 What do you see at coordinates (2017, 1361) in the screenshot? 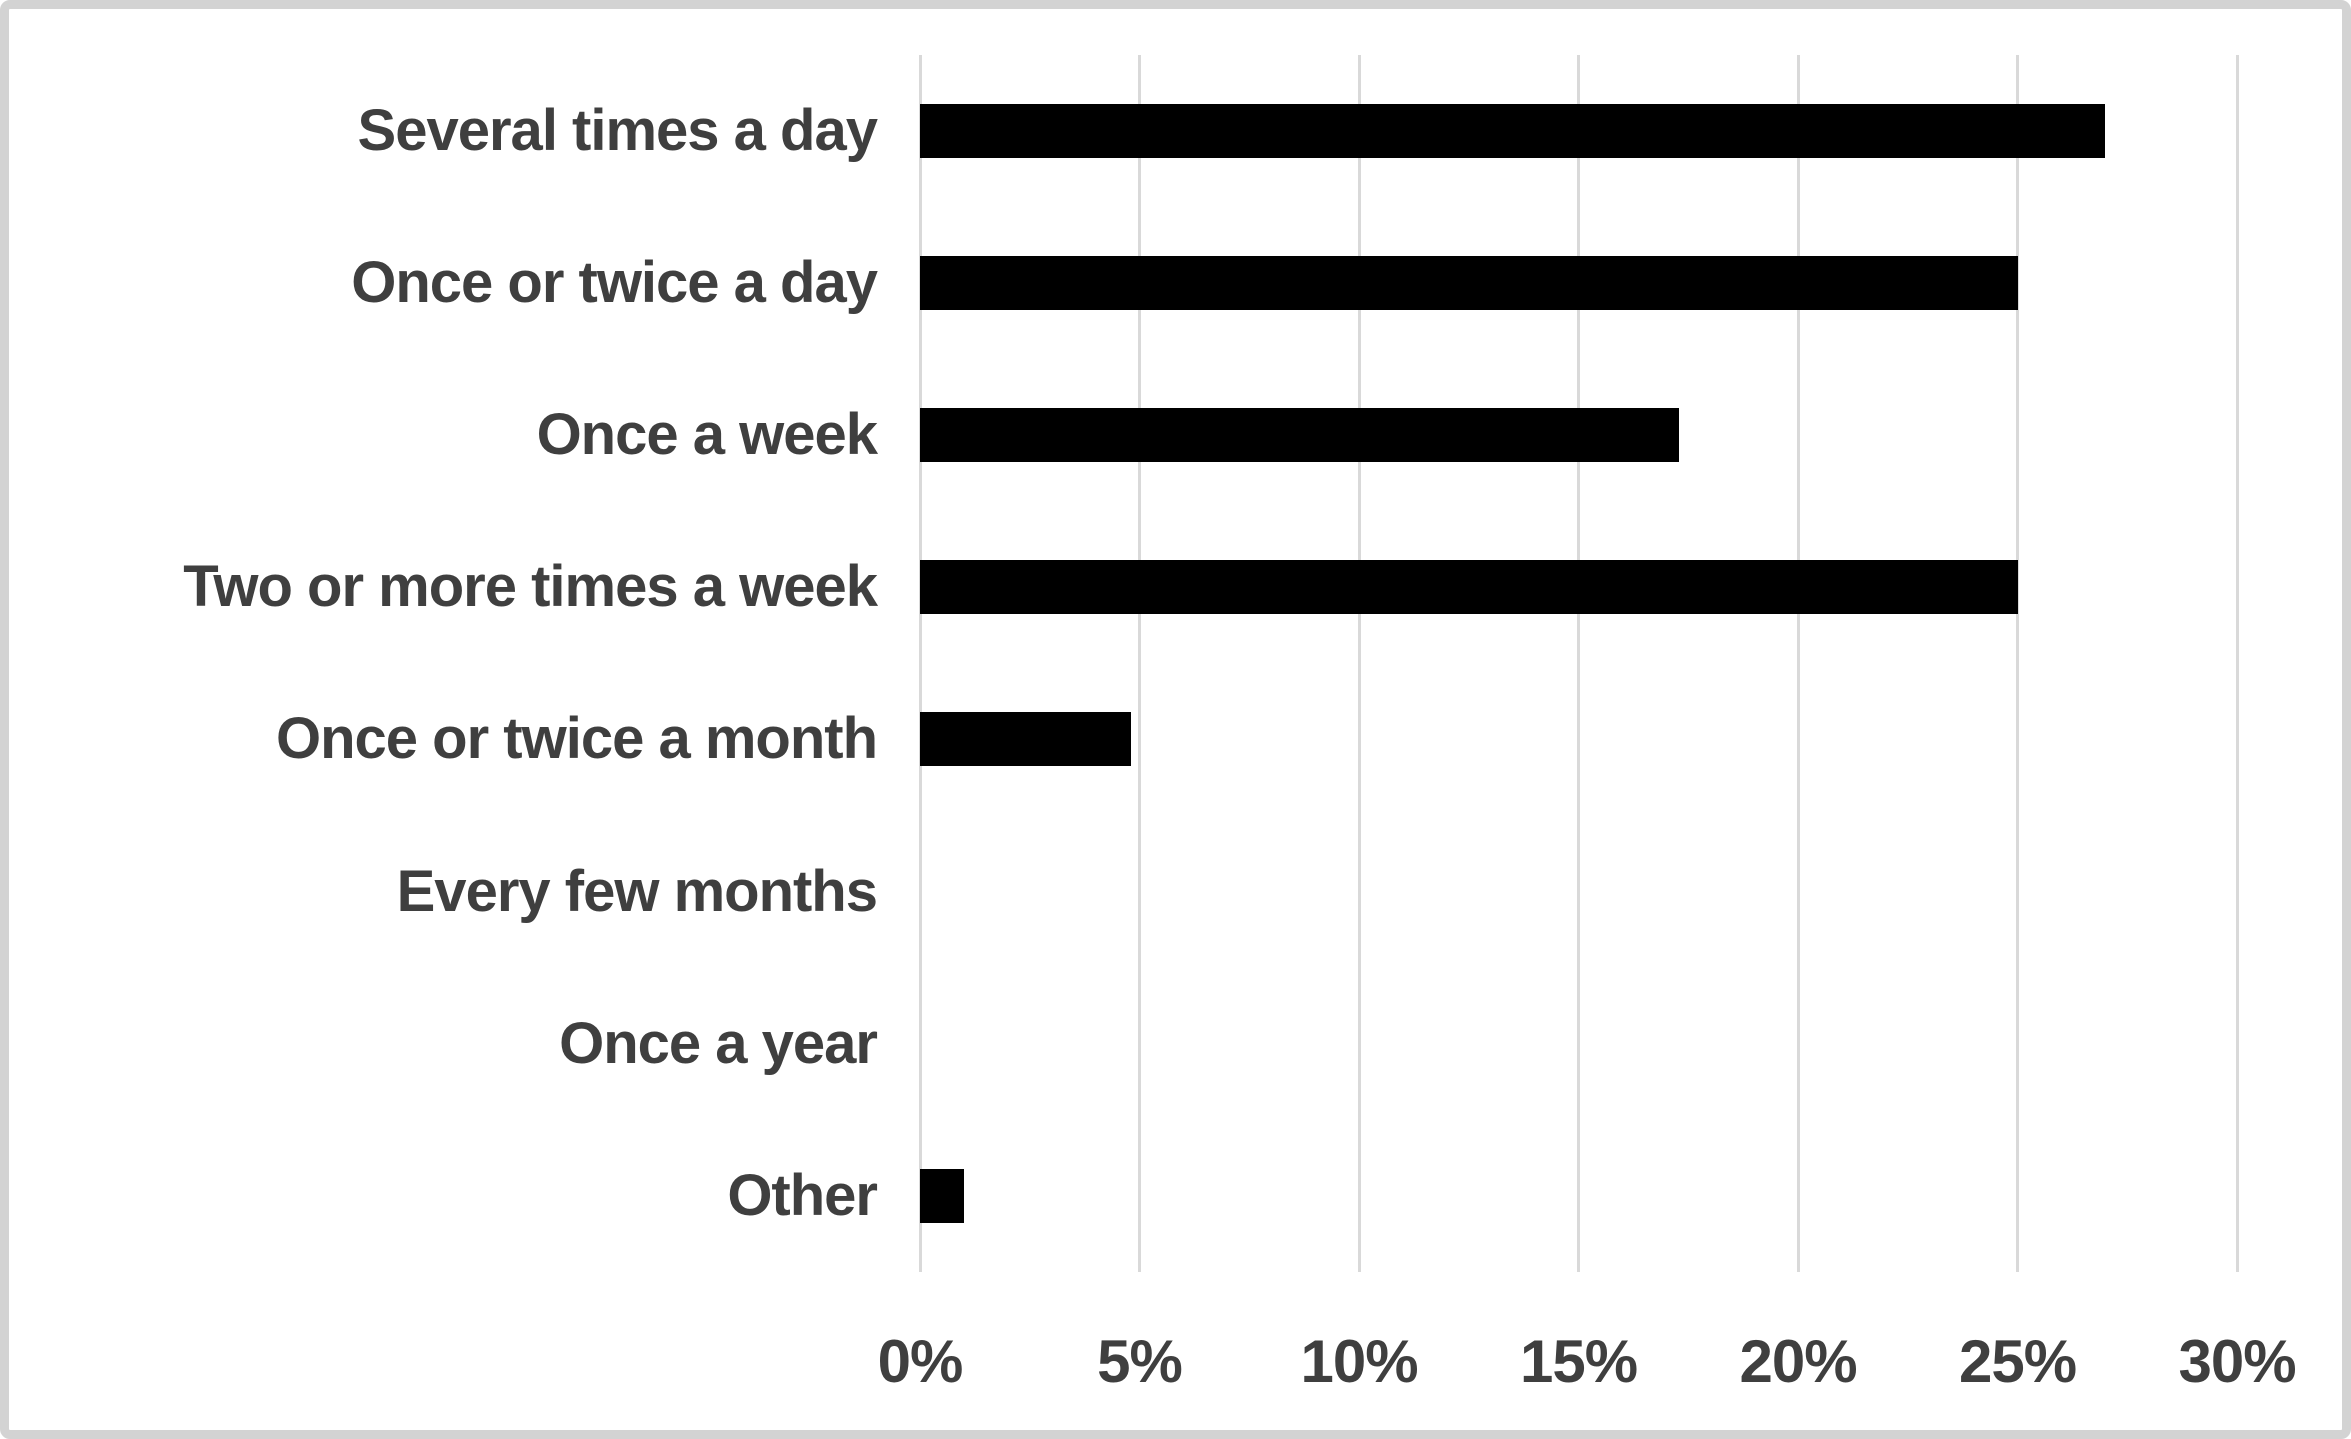
I see `x-tick-label: 25%` at bounding box center [2017, 1361].